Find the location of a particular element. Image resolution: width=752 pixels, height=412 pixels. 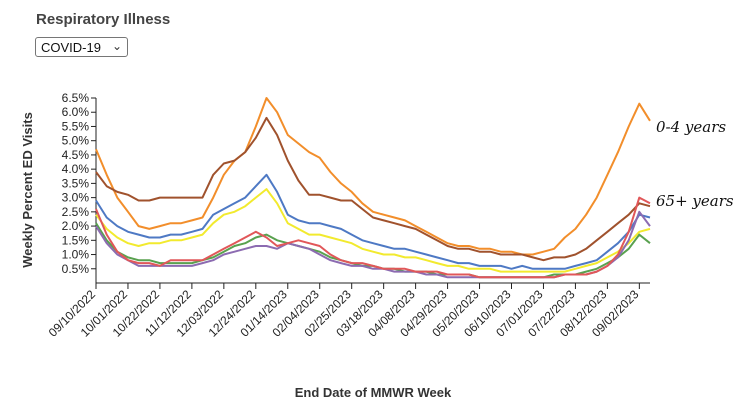

y-tick-label: 4.0% is located at coordinates (76, 169).